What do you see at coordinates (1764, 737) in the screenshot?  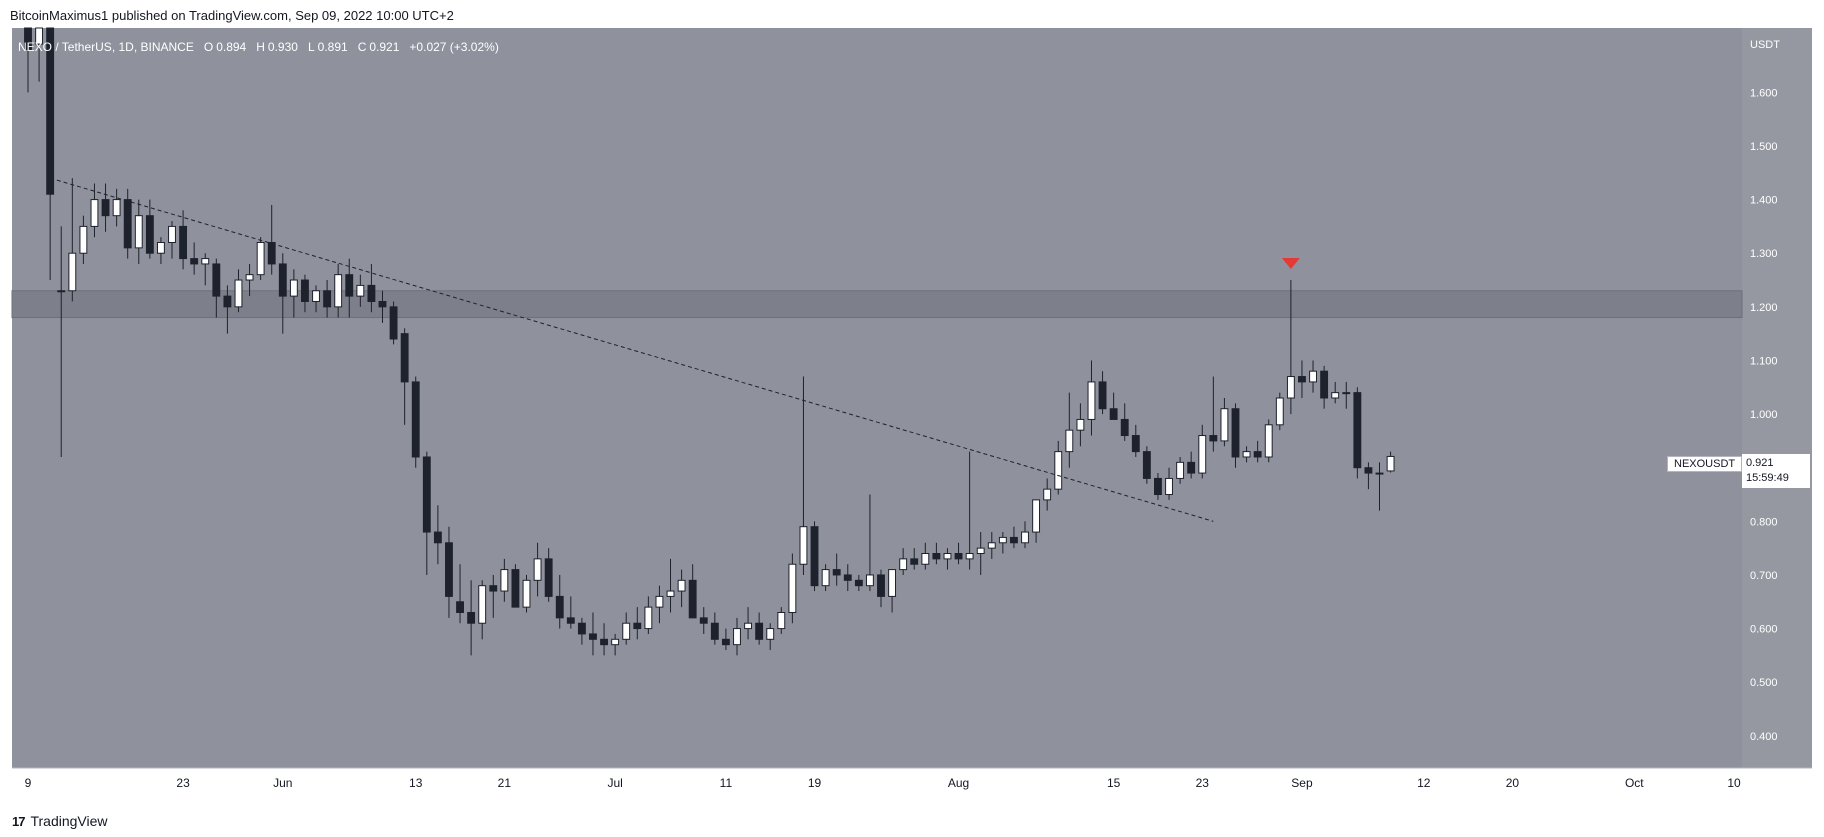 I see `price-tick-label: 0.400` at bounding box center [1764, 737].